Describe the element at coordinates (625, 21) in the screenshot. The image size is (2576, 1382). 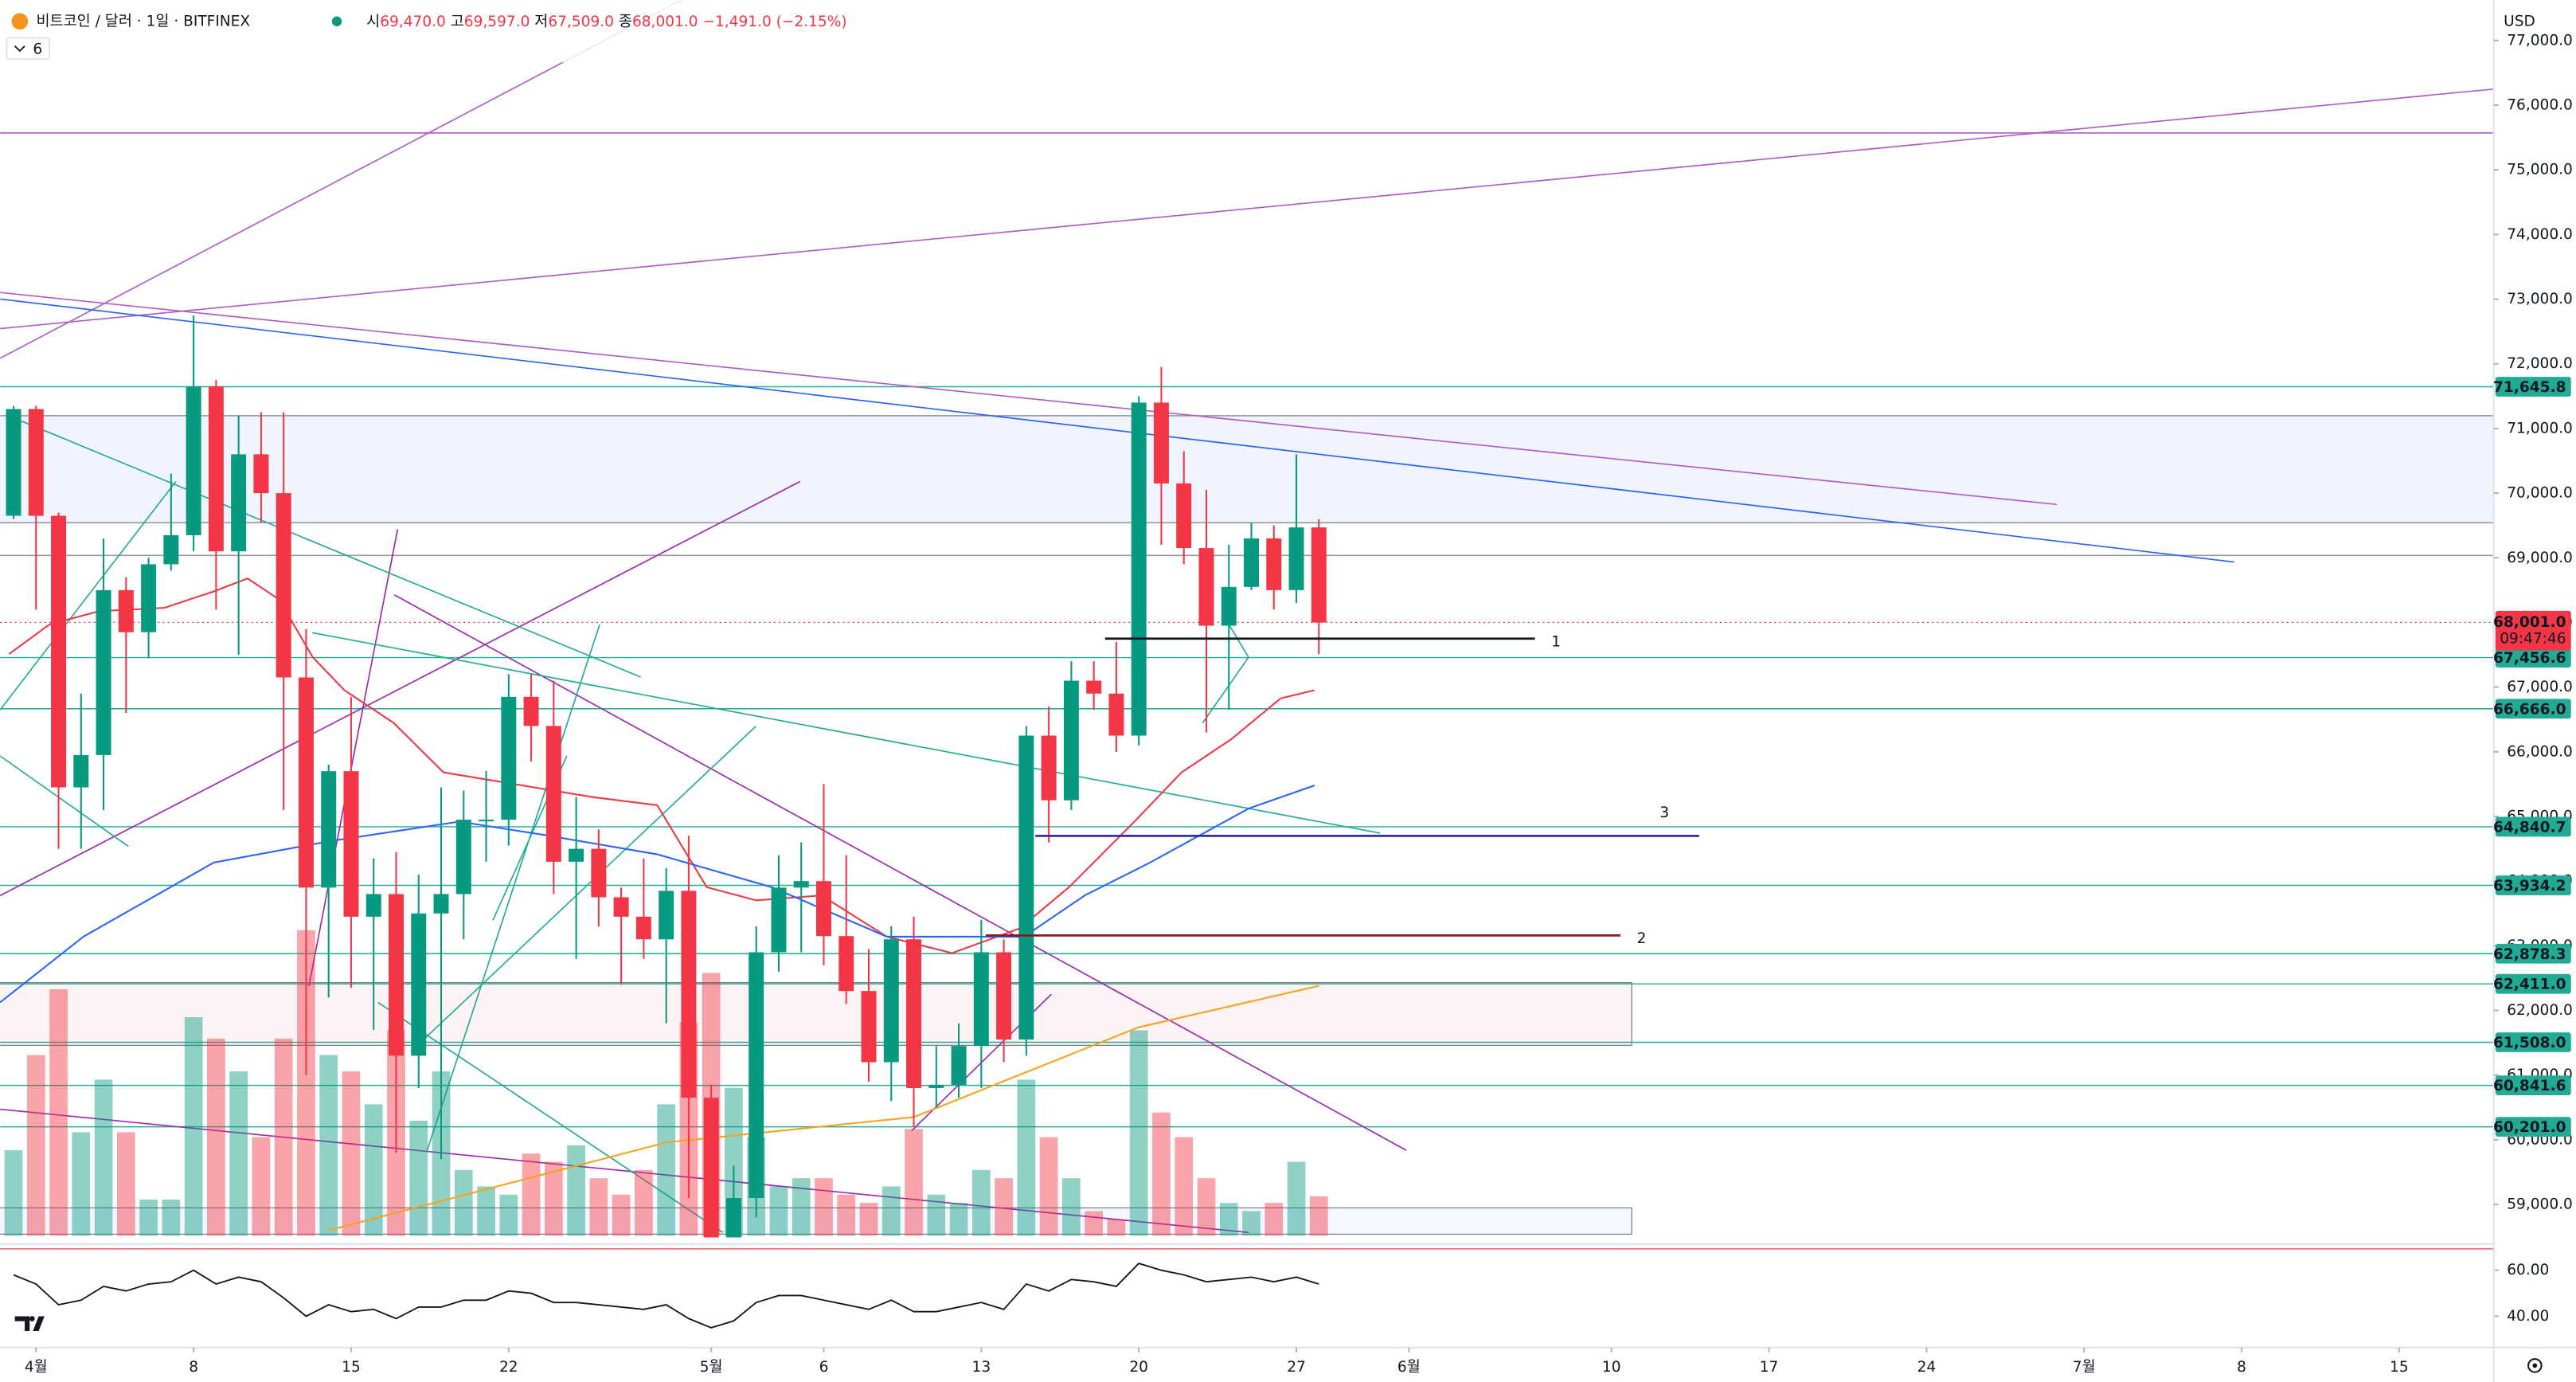
I see `ohlc-label: 종` at that location.